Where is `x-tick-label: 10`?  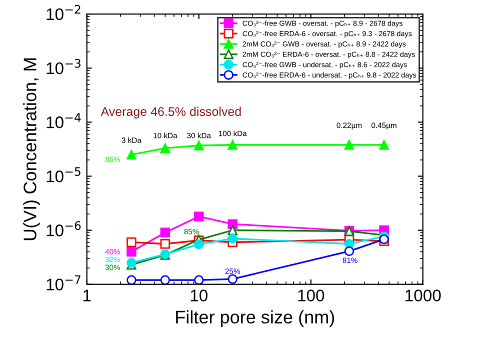 x-tick-label: 10 is located at coordinates (199, 296).